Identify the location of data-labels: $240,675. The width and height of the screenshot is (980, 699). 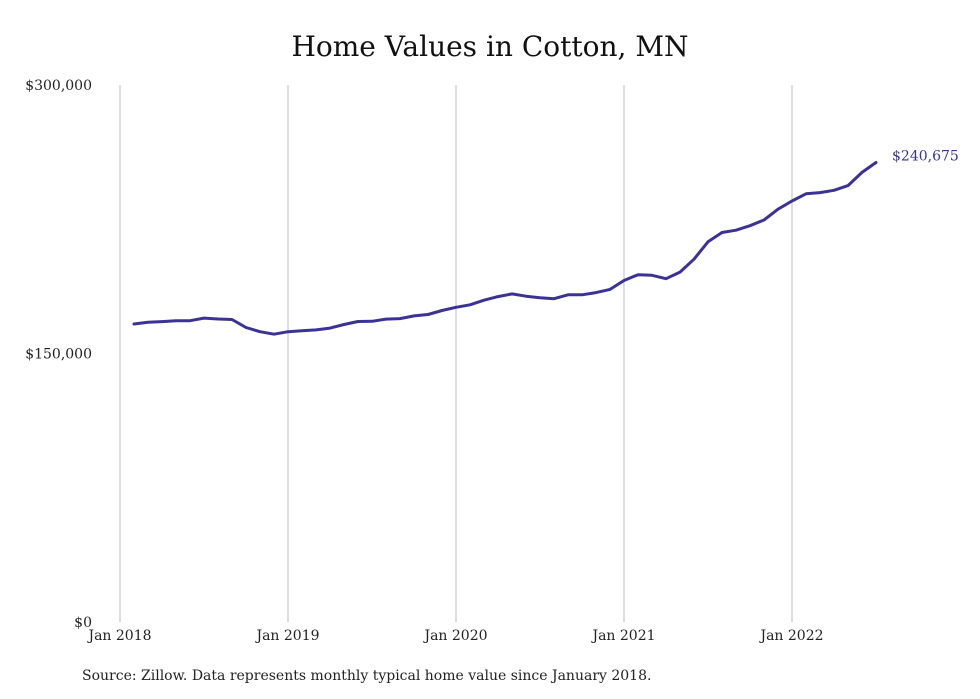
(925, 157).